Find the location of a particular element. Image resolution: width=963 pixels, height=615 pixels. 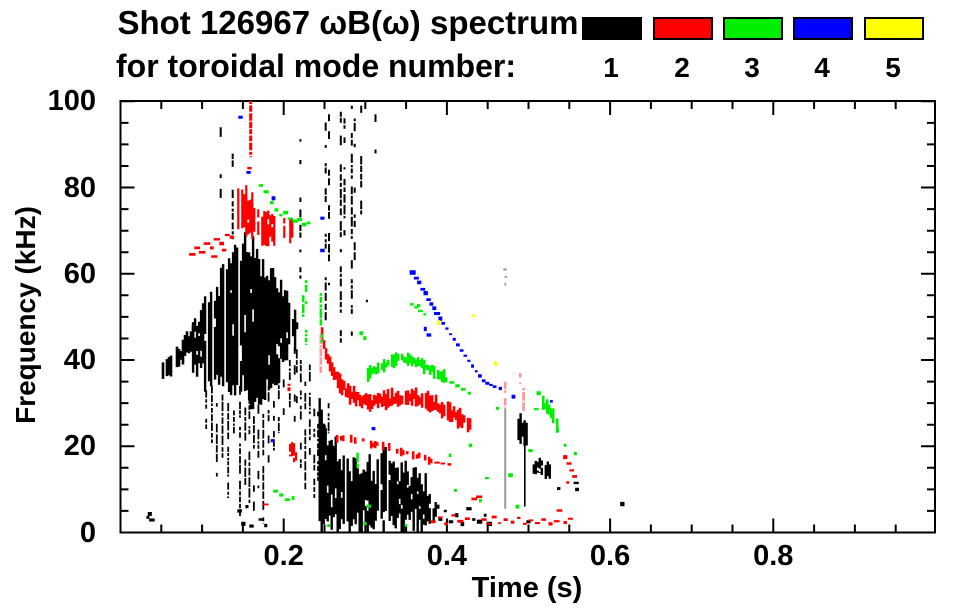

y-tick-label-40: 40 is located at coordinates (79, 360).